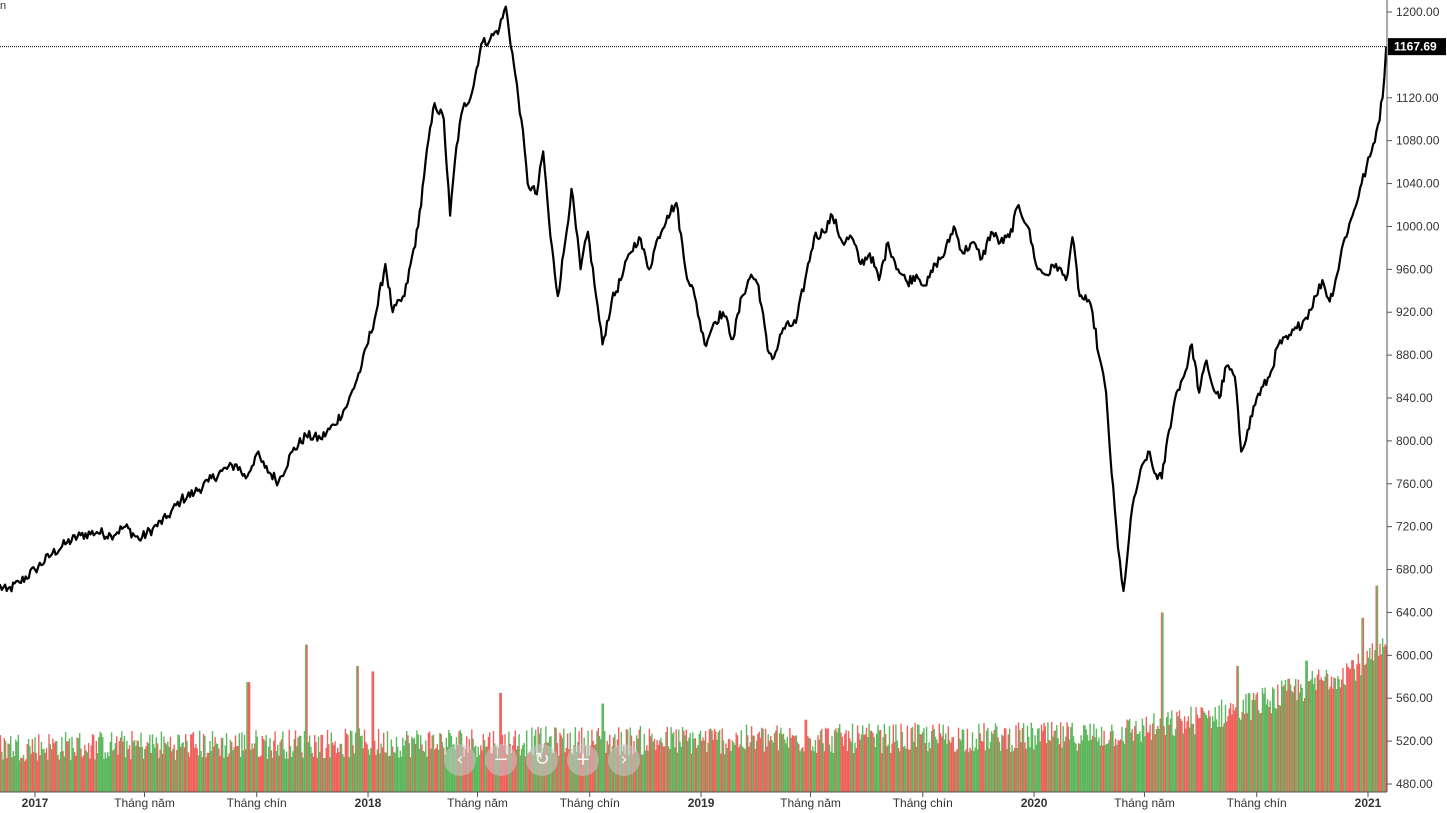  Describe the element at coordinates (501, 760) in the screenshot. I see `zoom-out-button: −` at that location.